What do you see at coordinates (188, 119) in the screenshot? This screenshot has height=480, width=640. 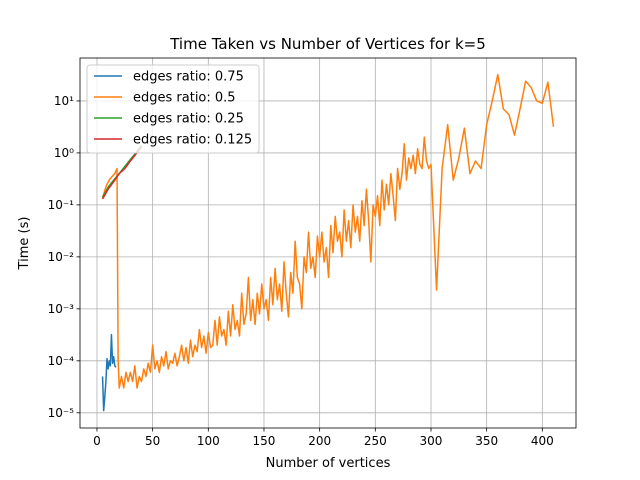 I see `legend-label: edges ratio: 0.25` at bounding box center [188, 119].